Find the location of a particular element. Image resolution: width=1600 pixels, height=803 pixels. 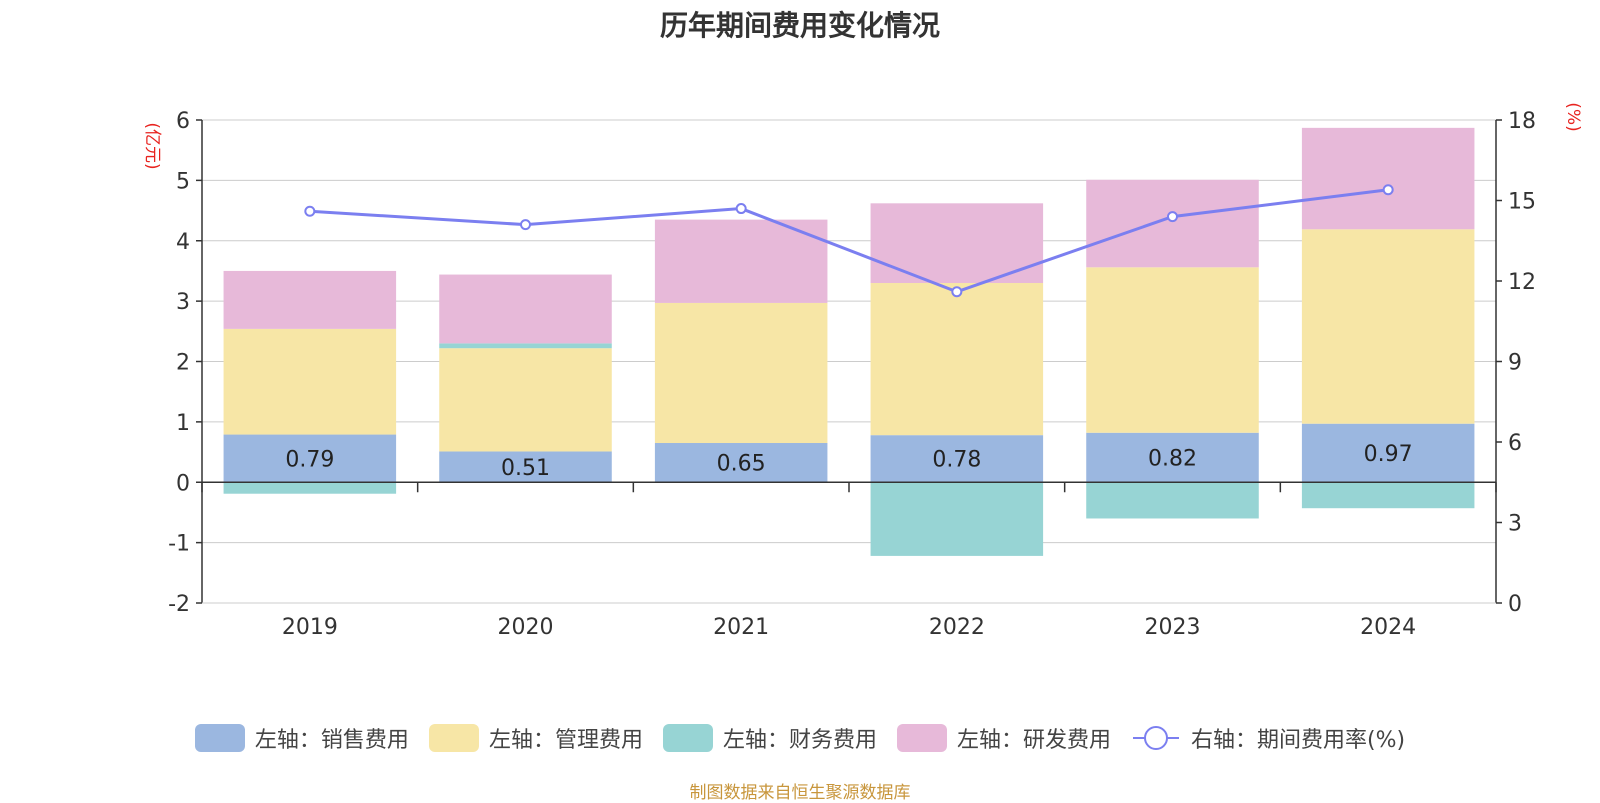

legend-item: 左轴：销售费用 is located at coordinates (301, 738).